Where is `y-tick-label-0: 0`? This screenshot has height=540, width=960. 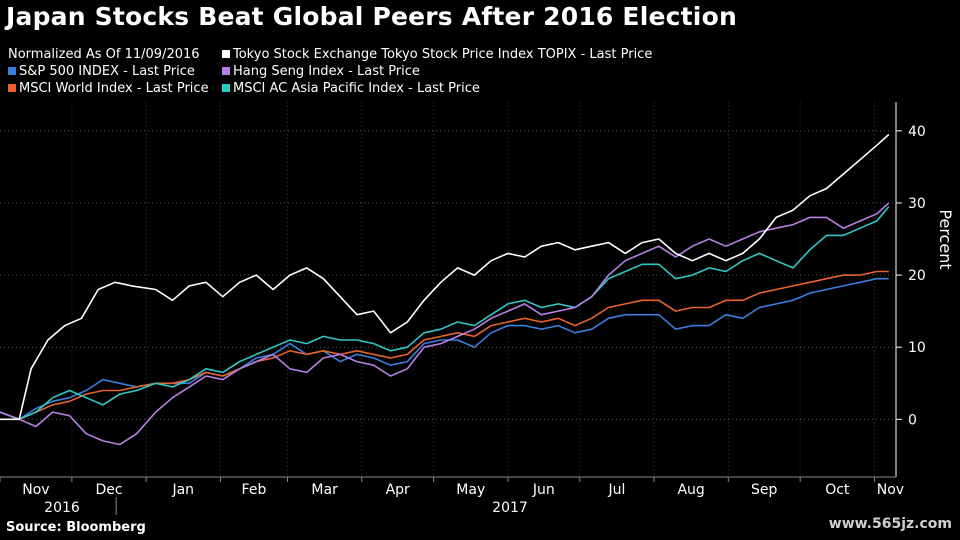 y-tick-label-0: 0 is located at coordinates (912, 420).